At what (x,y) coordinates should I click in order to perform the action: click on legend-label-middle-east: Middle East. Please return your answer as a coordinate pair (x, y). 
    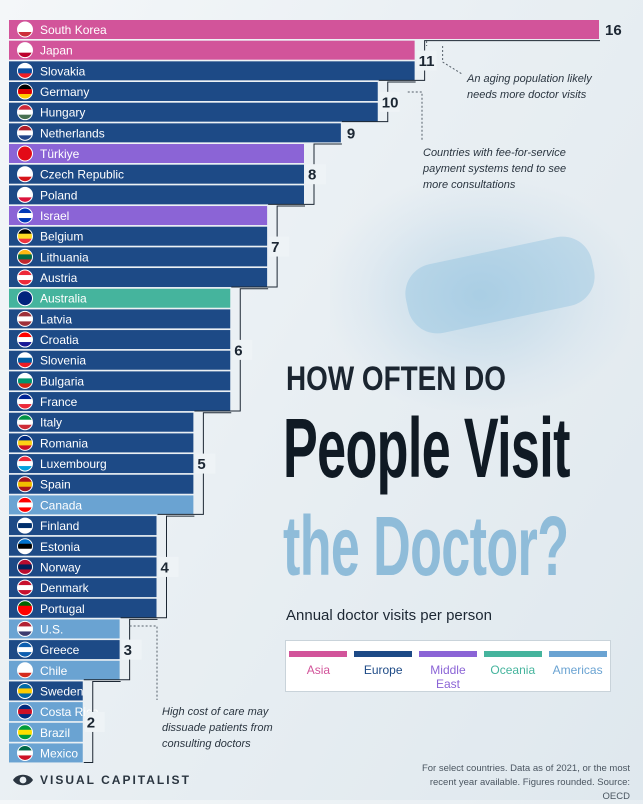
    Looking at the image, I should click on (447, 677).